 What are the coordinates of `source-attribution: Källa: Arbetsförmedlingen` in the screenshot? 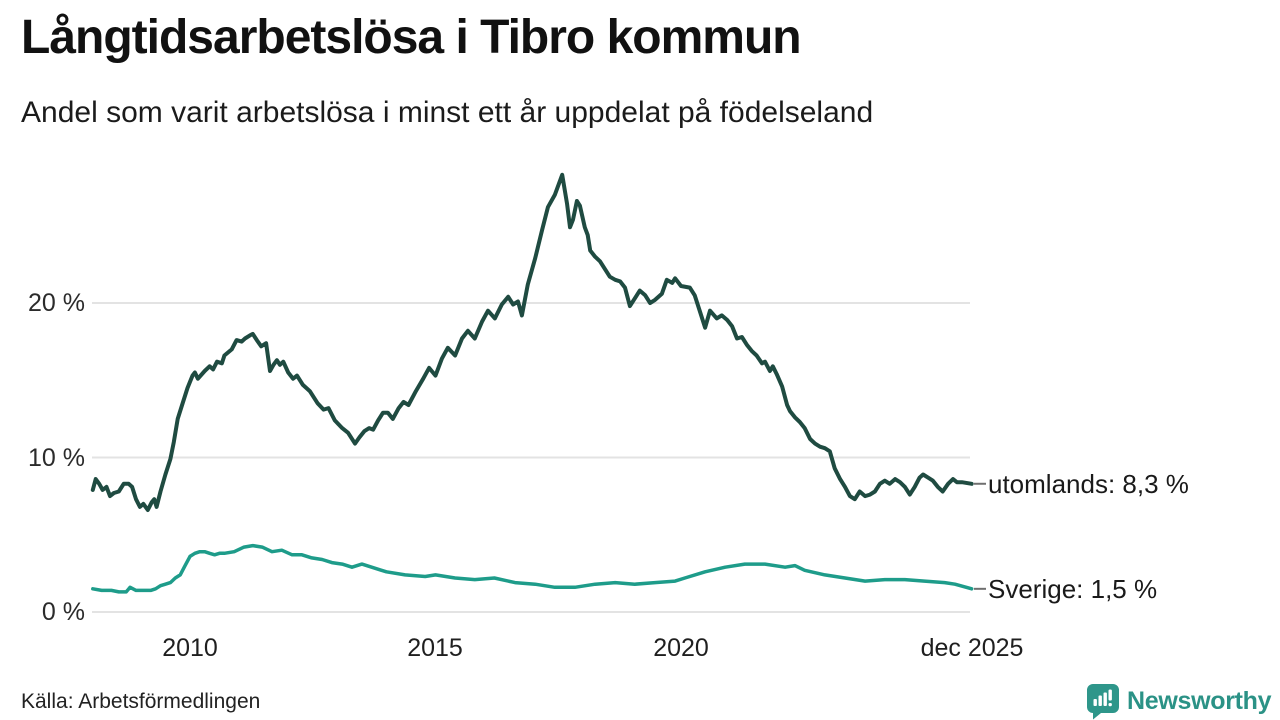 It's located at (141, 701).